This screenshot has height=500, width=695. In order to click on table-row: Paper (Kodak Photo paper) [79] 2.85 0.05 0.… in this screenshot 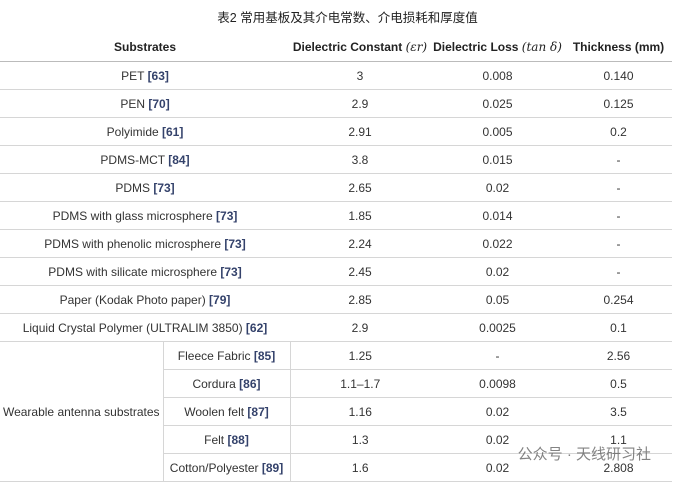, I will do `click(336, 299)`.